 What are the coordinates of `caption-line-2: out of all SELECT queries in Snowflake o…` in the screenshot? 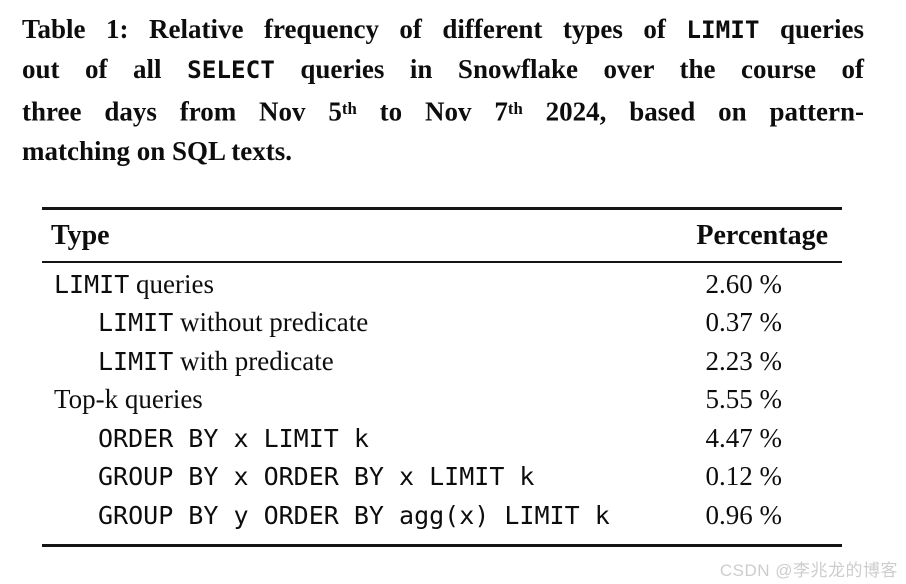 It's located at (443, 70).